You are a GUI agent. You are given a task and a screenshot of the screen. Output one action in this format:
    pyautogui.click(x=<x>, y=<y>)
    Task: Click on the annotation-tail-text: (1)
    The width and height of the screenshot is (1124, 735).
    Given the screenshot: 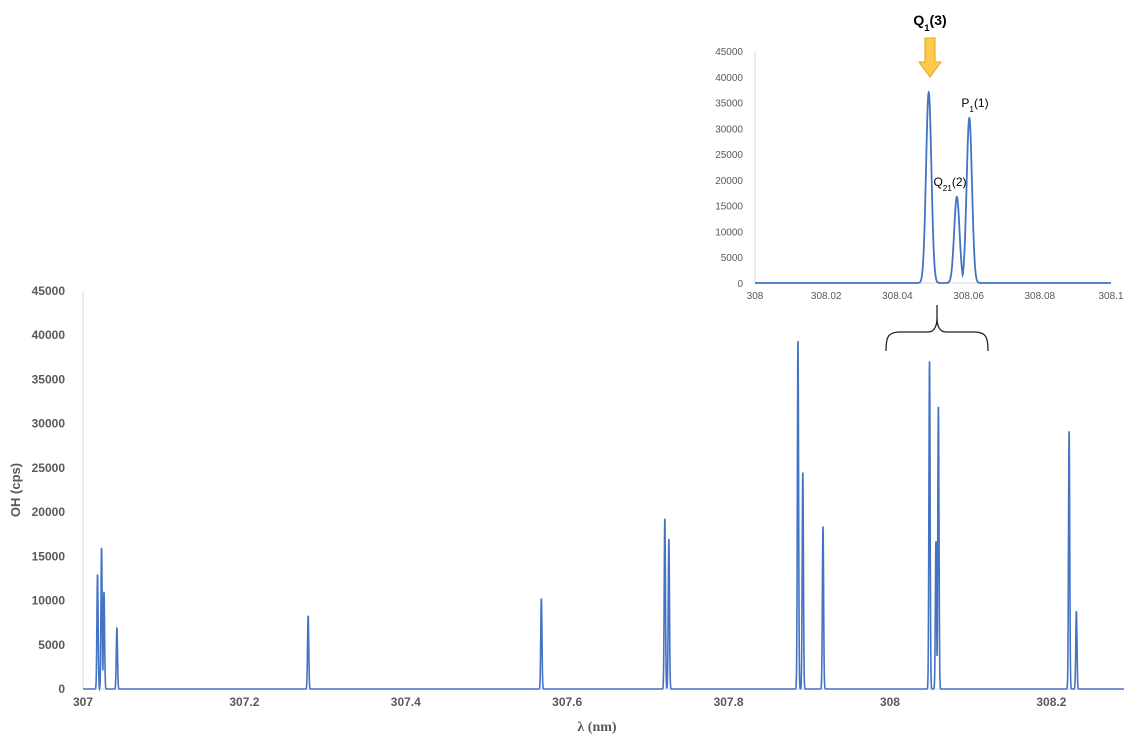 What is the action you would take?
    pyautogui.click(x=981, y=103)
    